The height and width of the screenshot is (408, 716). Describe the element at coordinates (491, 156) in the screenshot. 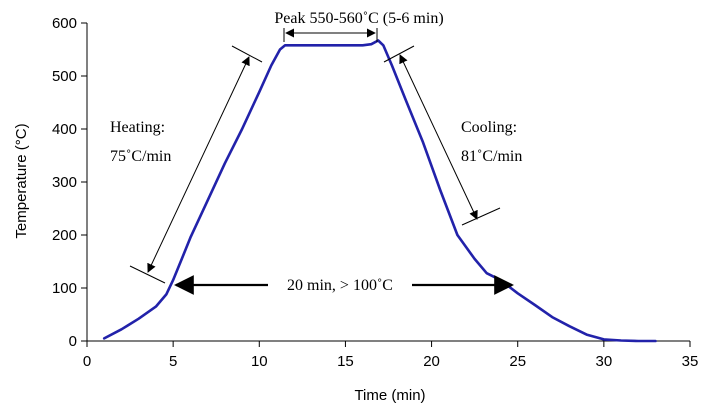

I see `cooling-label-line2: 81˚C/min` at that location.